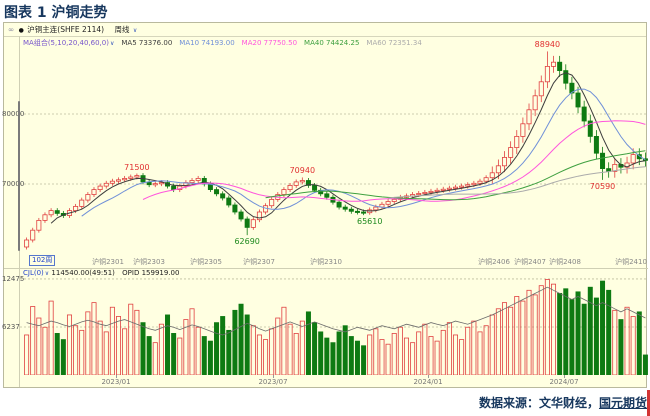  What do you see at coordinates (116, 382) in the screenshot?
I see `date-label: 2023/01` at bounding box center [116, 382].